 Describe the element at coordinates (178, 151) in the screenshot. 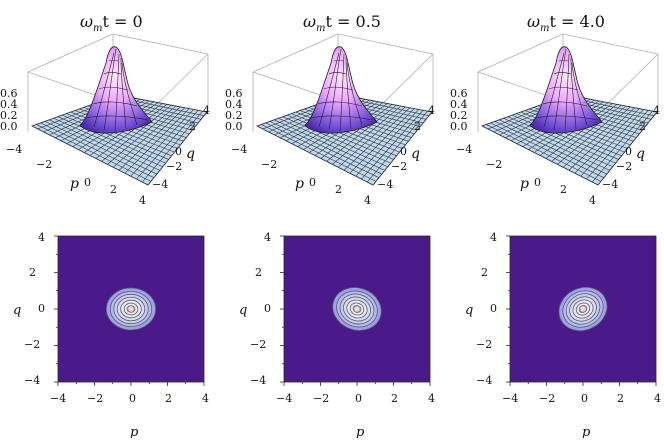

I see `surface-1-q-tick-0: 0` at that location.